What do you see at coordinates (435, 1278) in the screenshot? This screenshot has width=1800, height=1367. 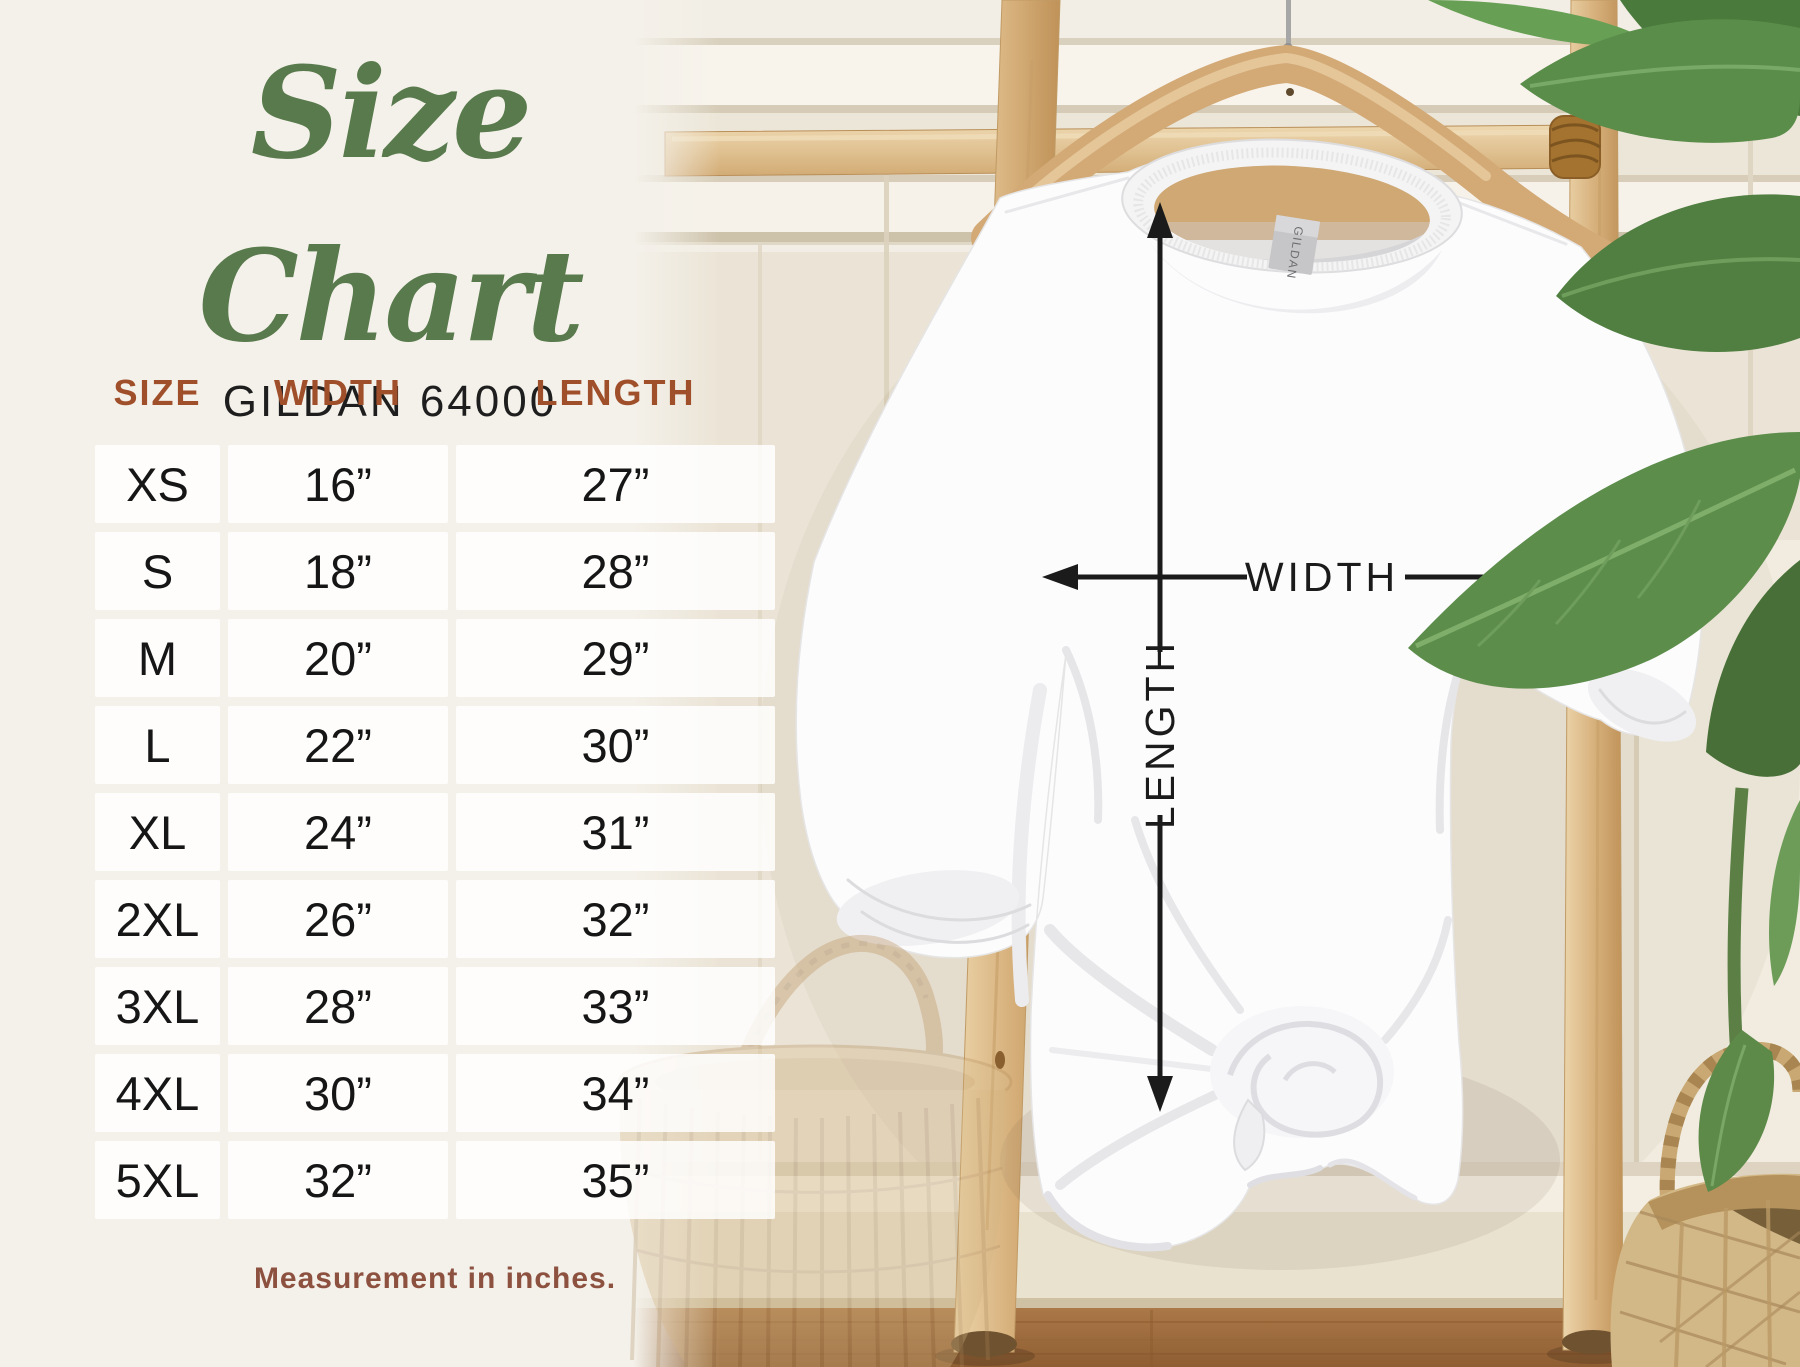 I see `measurement-note: Measurement in inches.` at bounding box center [435, 1278].